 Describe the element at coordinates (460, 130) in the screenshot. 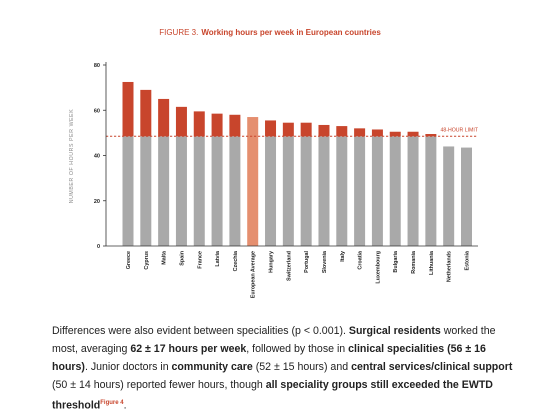

I see `limit-label: 48-HOUR LIMIT` at that location.